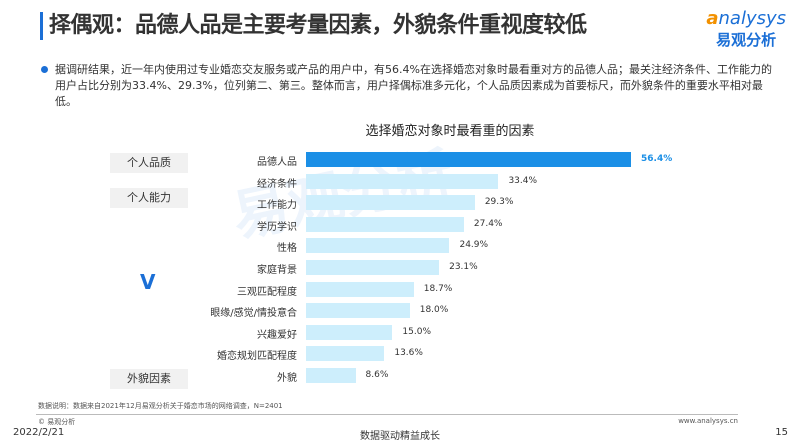  What do you see at coordinates (342, 191) in the screenshot?
I see `watermark: 易观分析` at bounding box center [342, 191].